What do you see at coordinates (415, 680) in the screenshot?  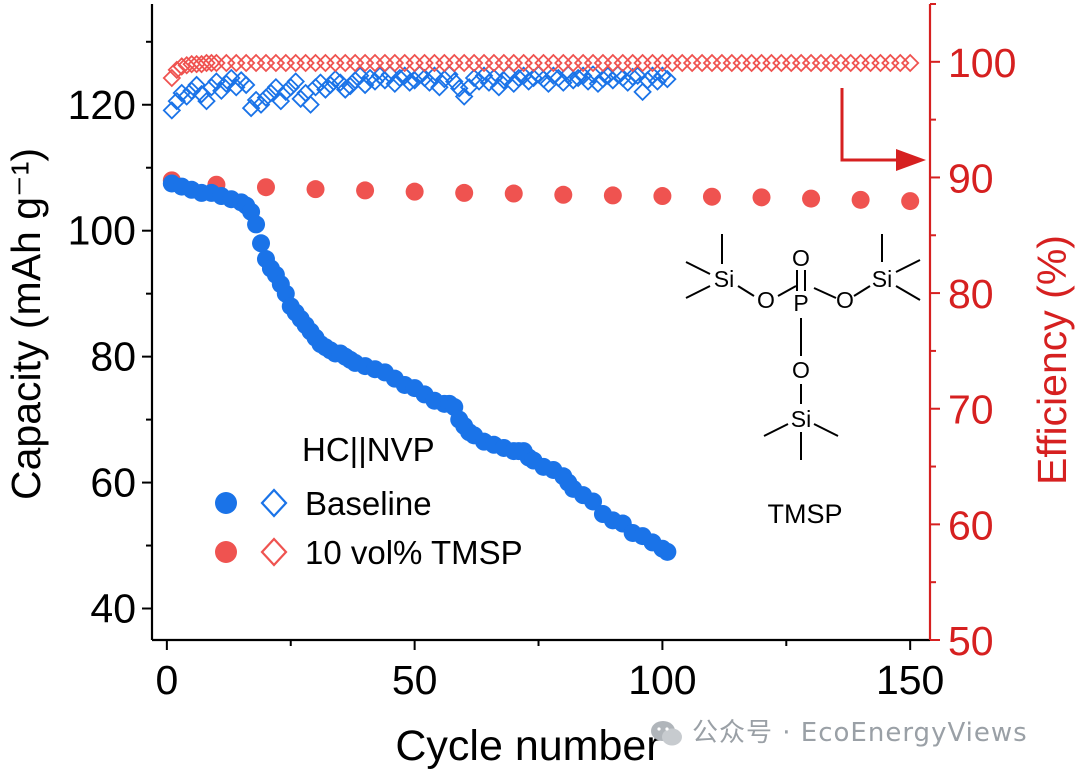 I see `x-tick-label: 50` at bounding box center [415, 680].